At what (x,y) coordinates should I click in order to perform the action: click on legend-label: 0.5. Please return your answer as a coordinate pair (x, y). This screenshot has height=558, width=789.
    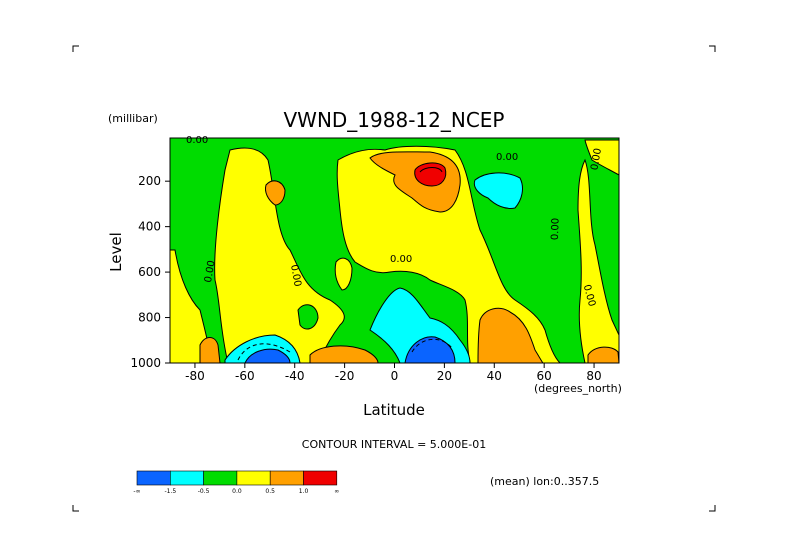
    Looking at the image, I should click on (270, 491).